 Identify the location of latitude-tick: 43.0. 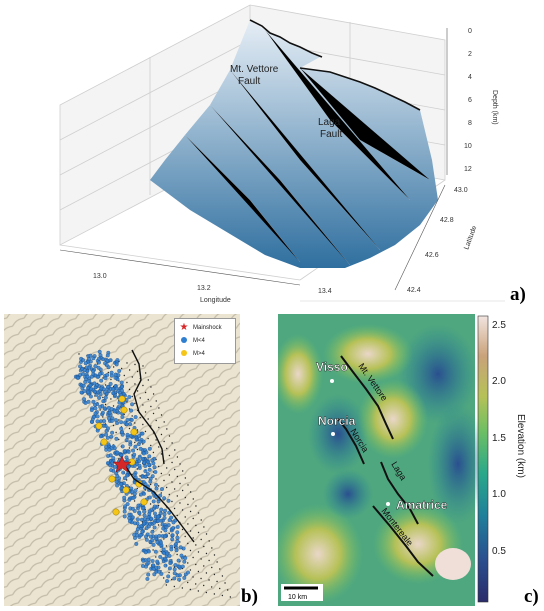
(461, 190).